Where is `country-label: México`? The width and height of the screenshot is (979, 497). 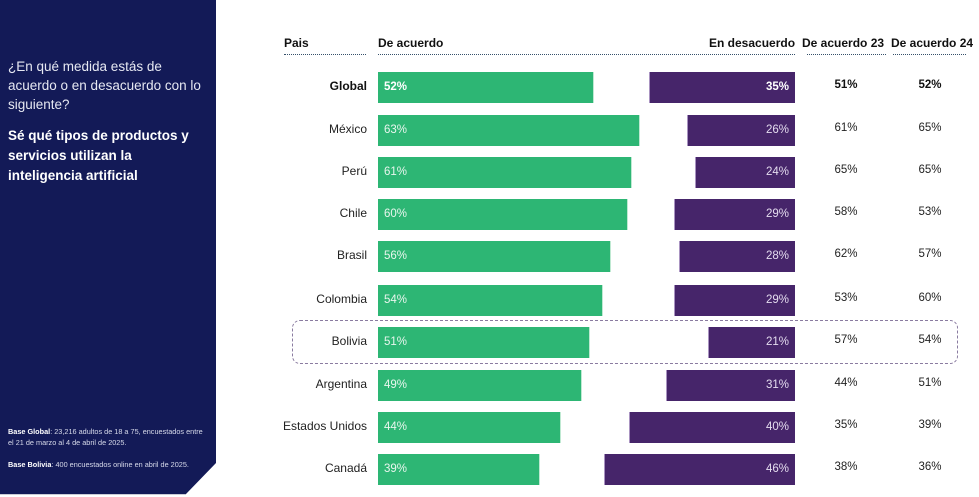
country-label: México is located at coordinates (347, 129).